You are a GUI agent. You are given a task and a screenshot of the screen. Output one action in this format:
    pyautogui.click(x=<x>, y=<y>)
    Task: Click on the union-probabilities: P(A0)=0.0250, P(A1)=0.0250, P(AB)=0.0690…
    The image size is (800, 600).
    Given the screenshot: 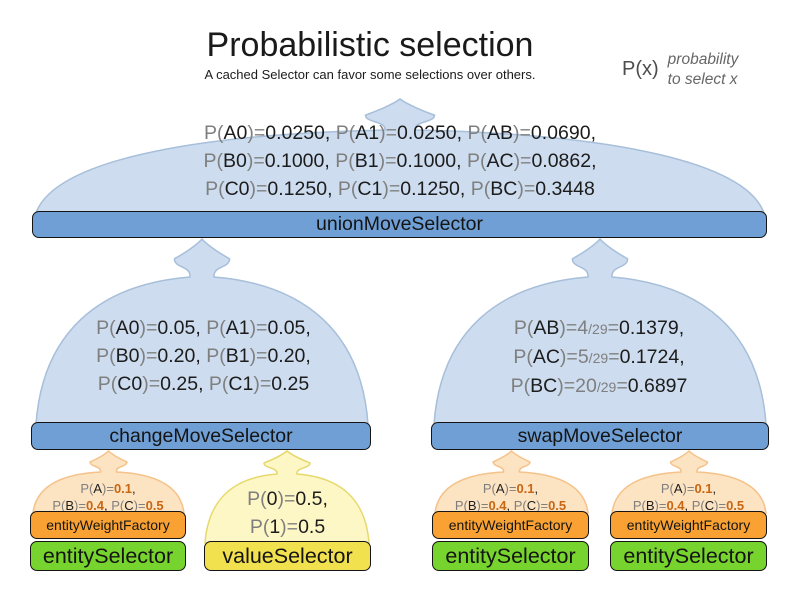 What is the action you would take?
    pyautogui.click(x=400, y=161)
    